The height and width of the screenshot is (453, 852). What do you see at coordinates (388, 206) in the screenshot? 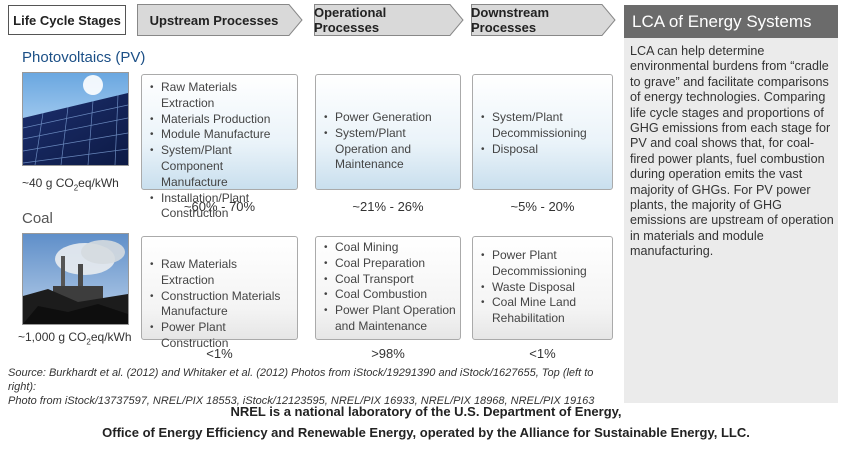
I see `pv-operational-percent: ~21% - 26%` at bounding box center [388, 206].